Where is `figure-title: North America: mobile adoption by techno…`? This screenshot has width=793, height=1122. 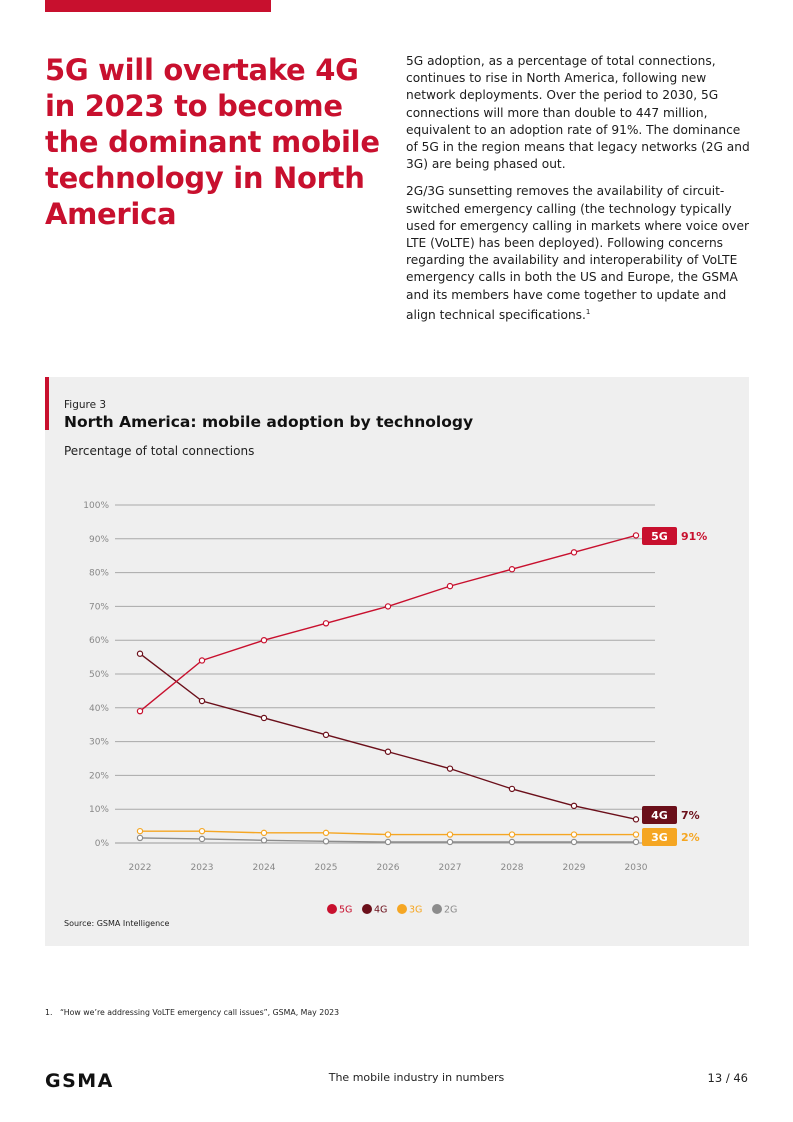
figure-title: North America: mobile adoption by techno… is located at coordinates (269, 422).